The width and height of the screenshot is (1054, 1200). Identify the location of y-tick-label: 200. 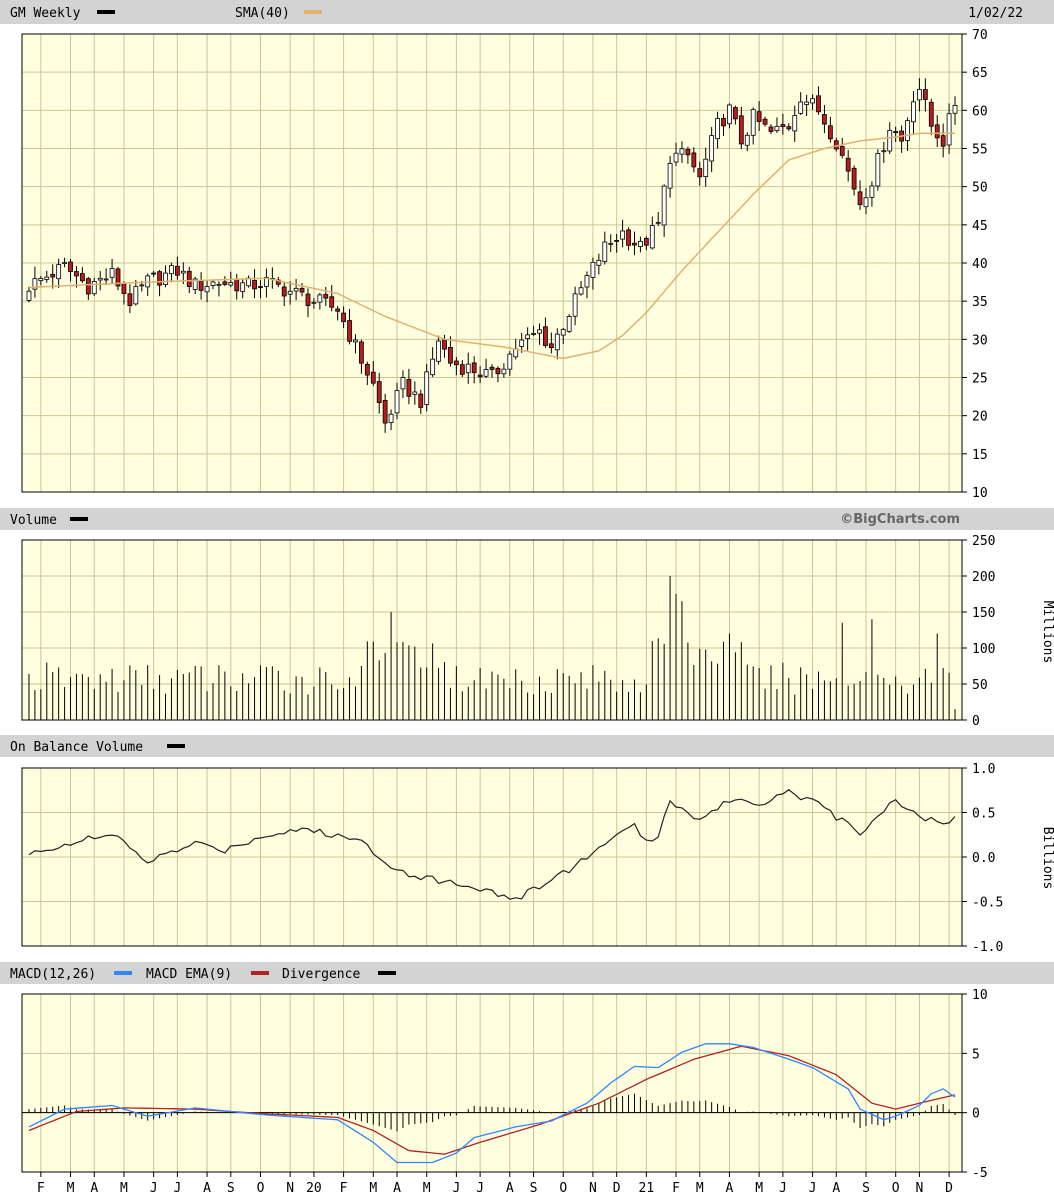
(983, 577).